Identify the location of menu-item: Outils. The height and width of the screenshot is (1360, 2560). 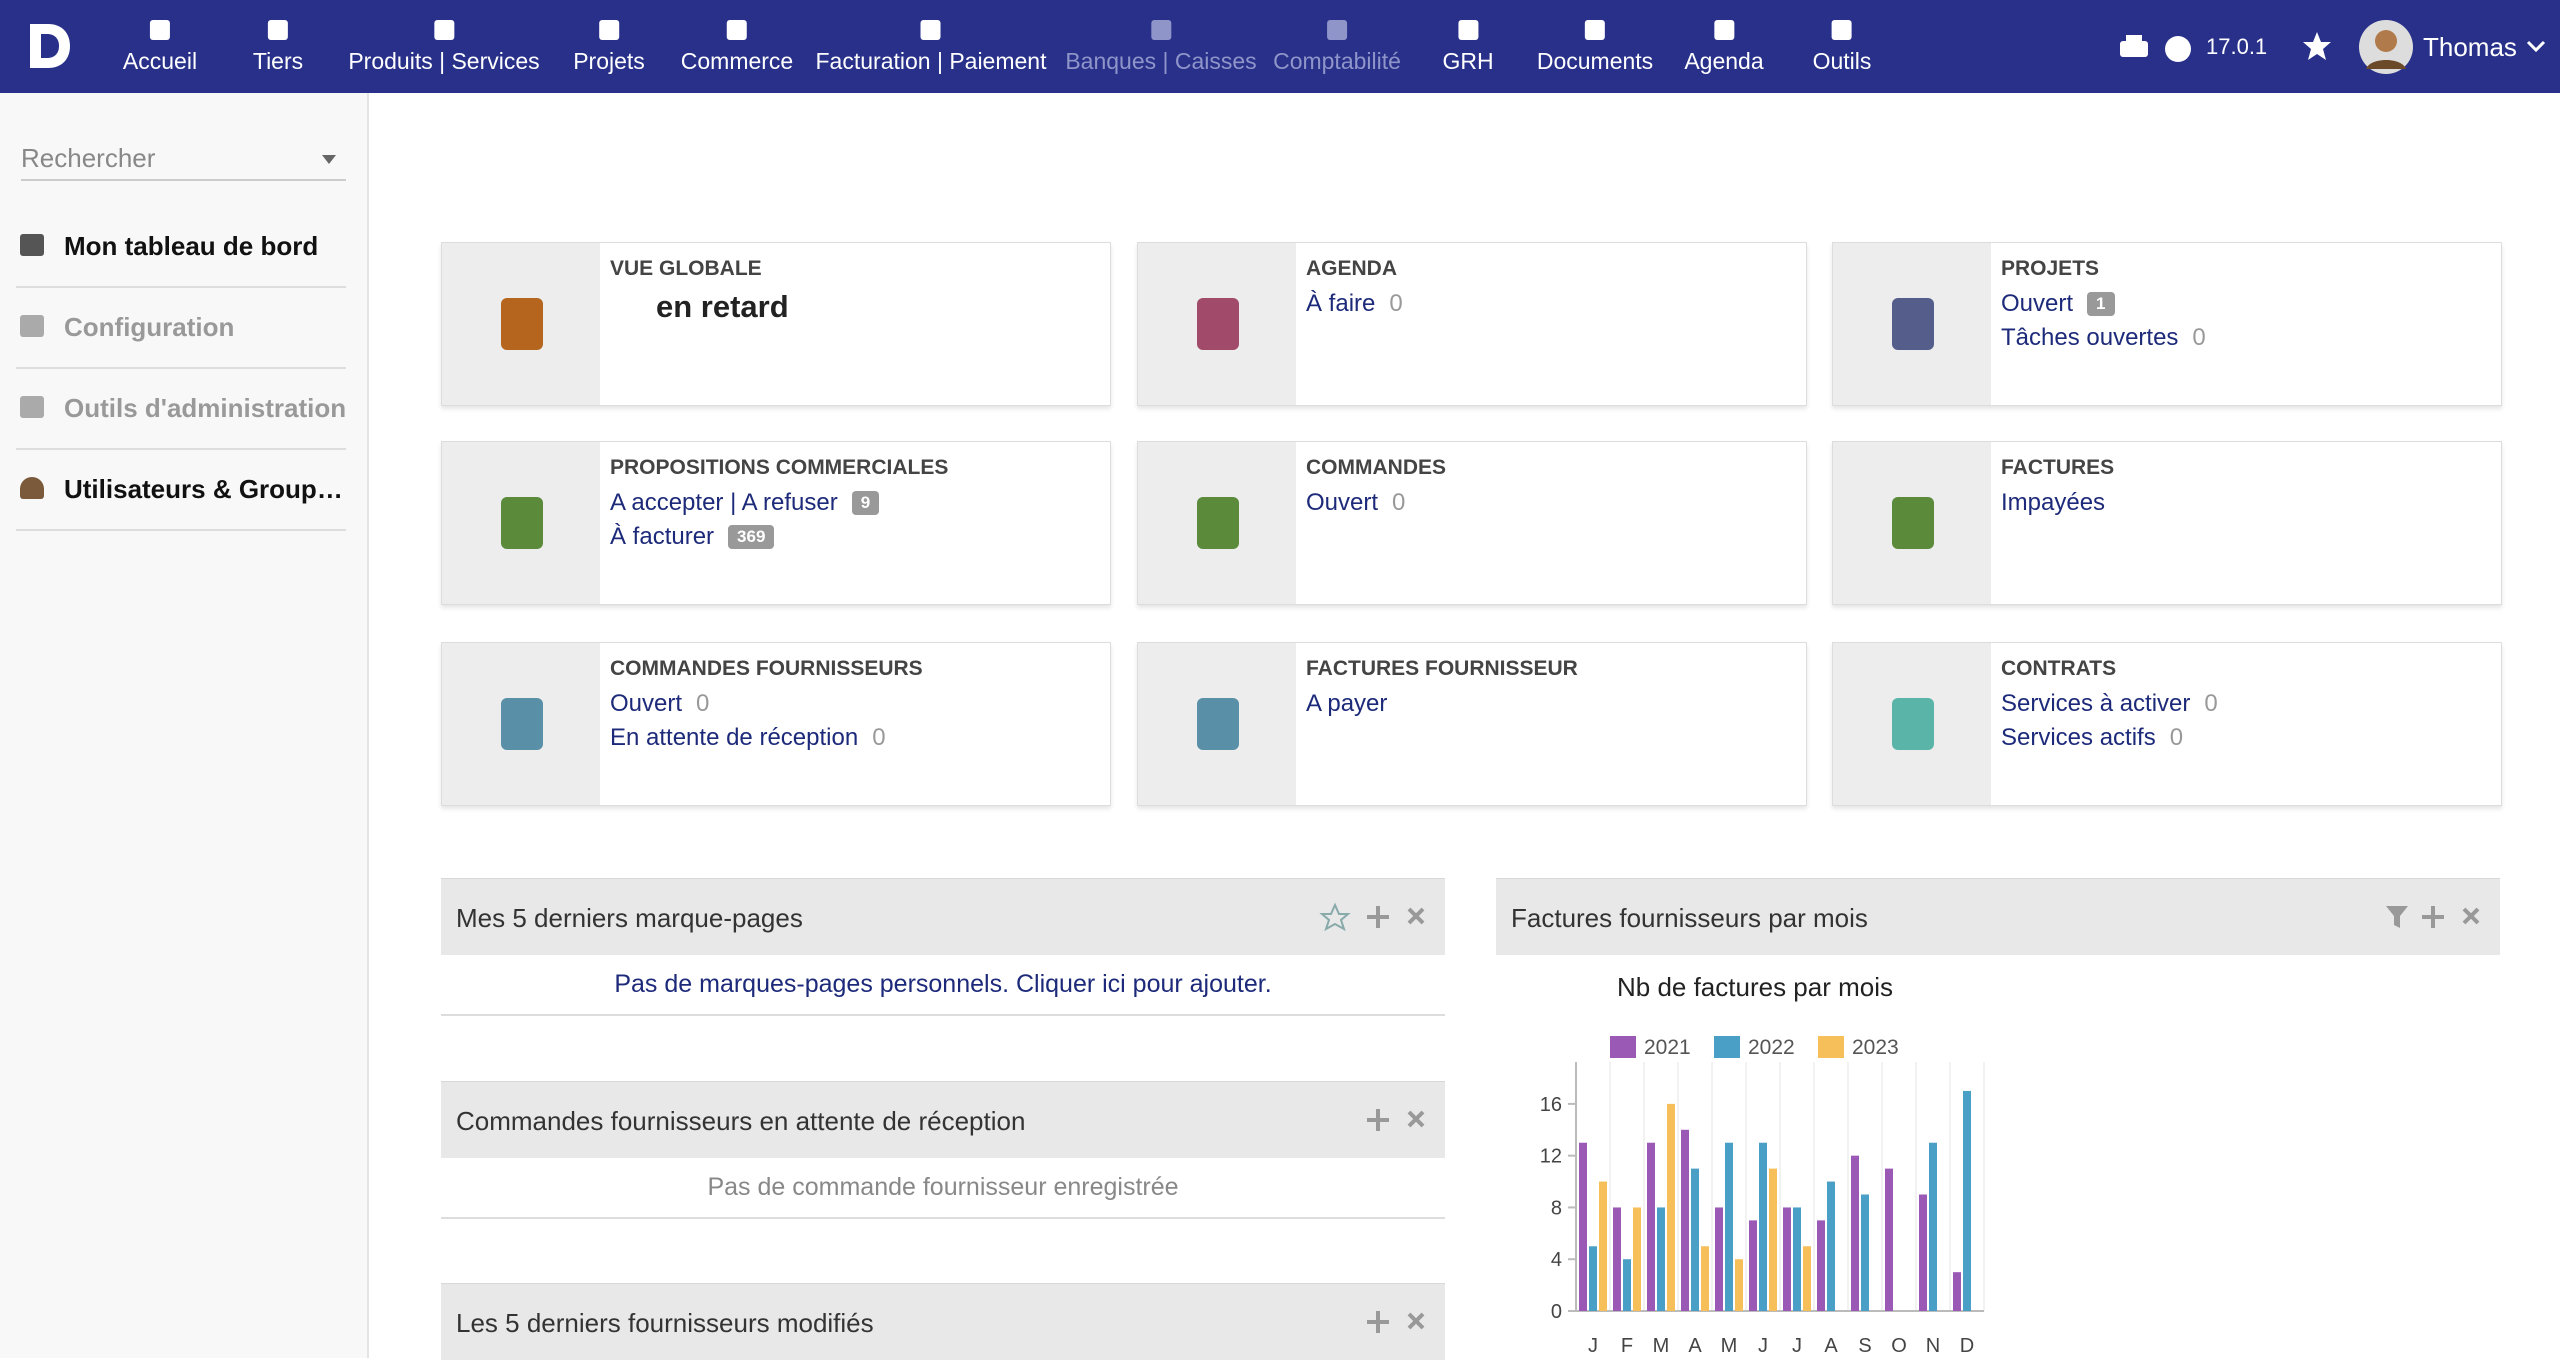
(1842, 46).